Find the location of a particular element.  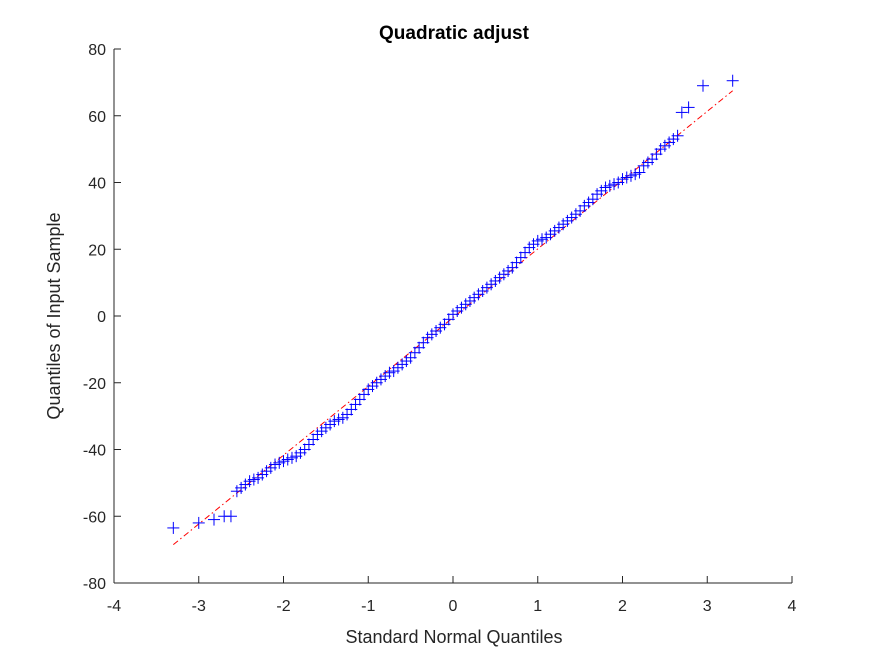

y-tick-label: 20 is located at coordinates (97, 250).